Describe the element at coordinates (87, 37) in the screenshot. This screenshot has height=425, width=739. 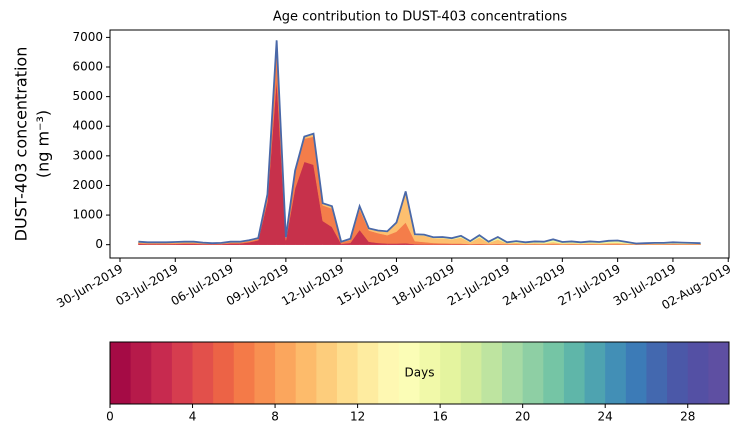
I see `y-tick-label: 7000` at that location.